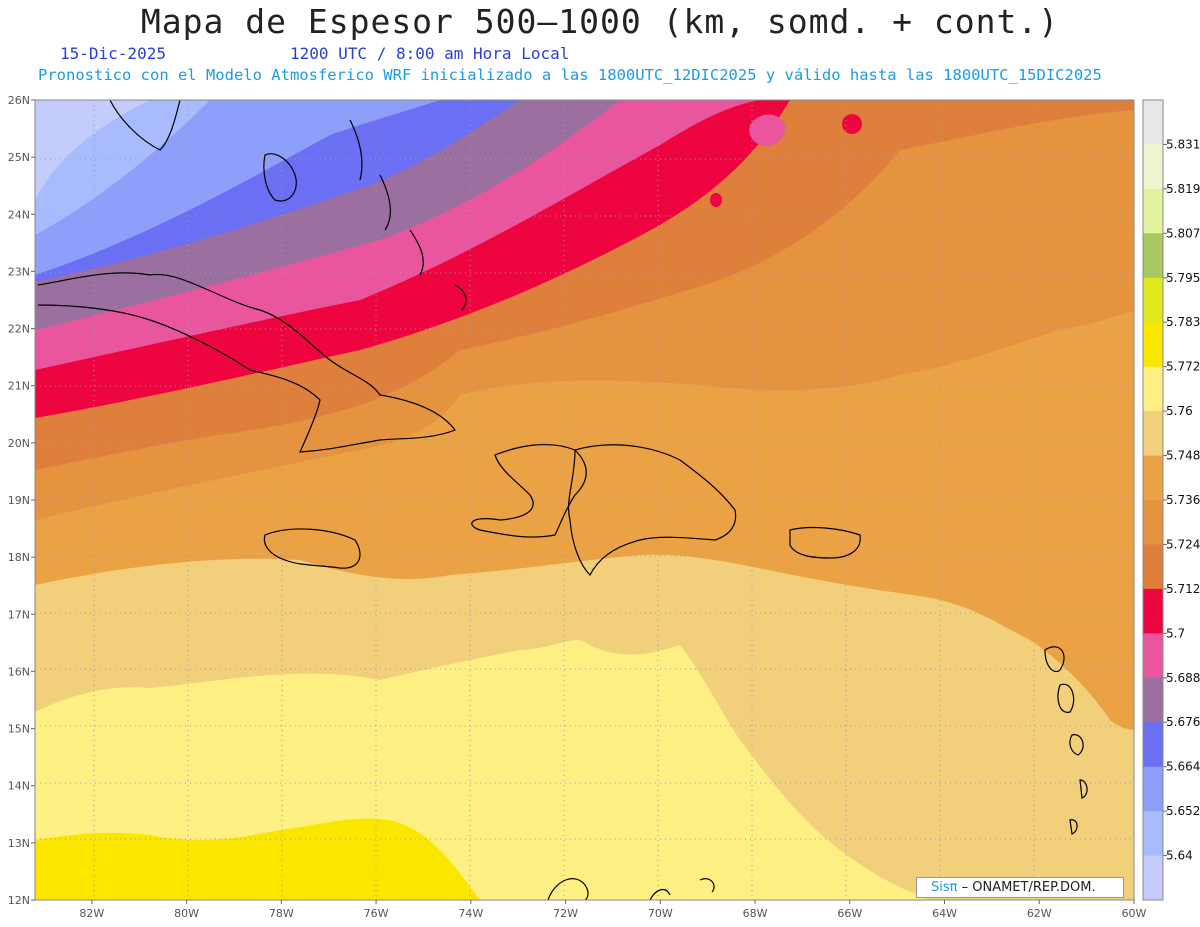  What do you see at coordinates (19, 386) in the screenshot?
I see `lat-label: 21N` at bounding box center [19, 386].